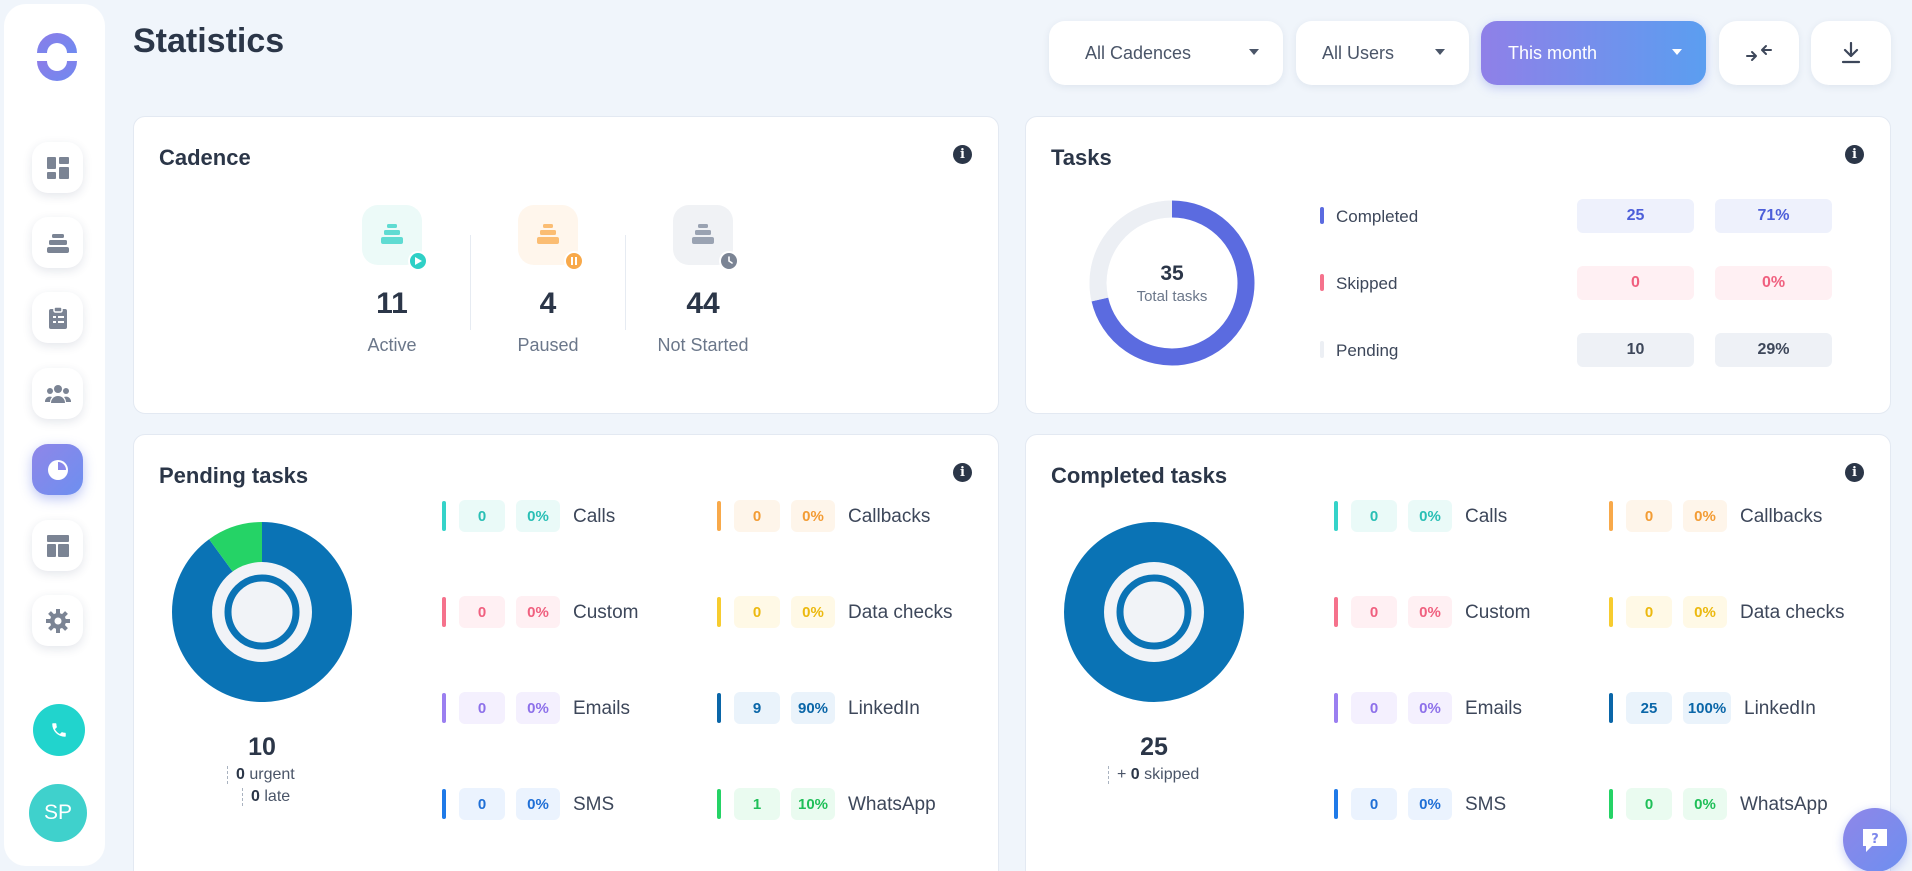 The height and width of the screenshot is (871, 1912). I want to click on period-filter-select: This month, so click(1593, 53).